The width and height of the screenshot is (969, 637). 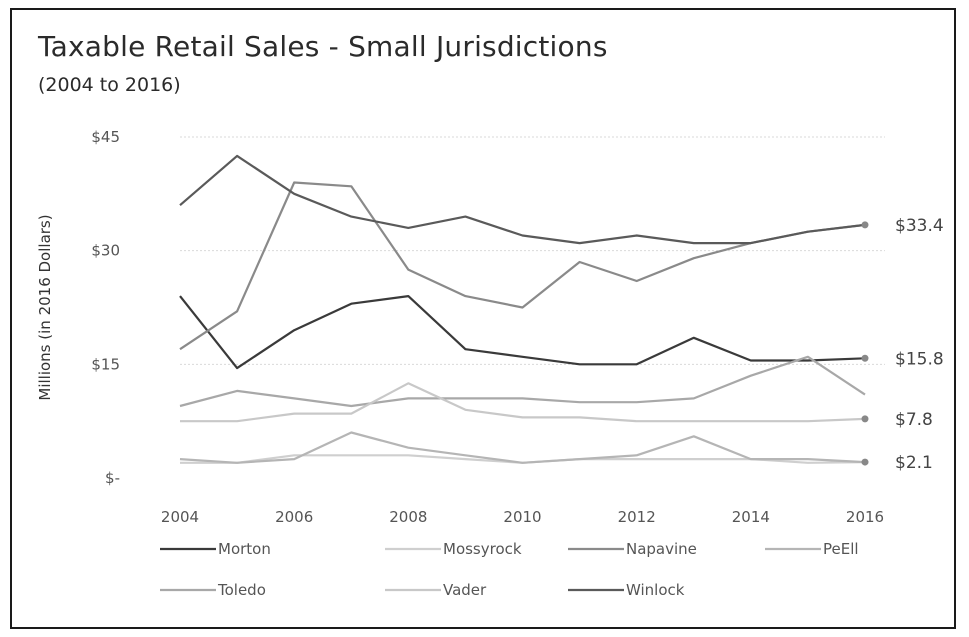 What do you see at coordinates (105, 251) in the screenshot?
I see `y-tick-label: $30` at bounding box center [105, 251].